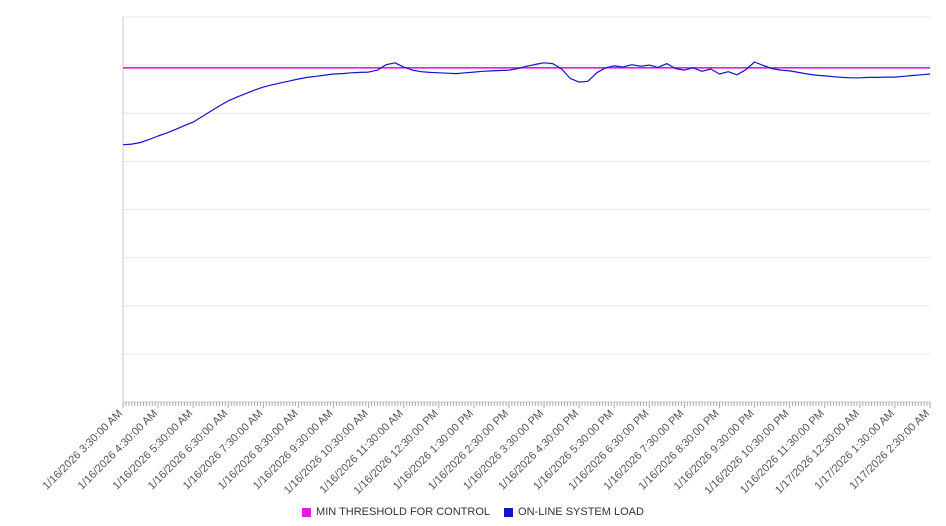  Describe the element at coordinates (403, 512) in the screenshot. I see `legend-label-min-threshold: MIN THRESHOLD FOR CONTROL` at that location.